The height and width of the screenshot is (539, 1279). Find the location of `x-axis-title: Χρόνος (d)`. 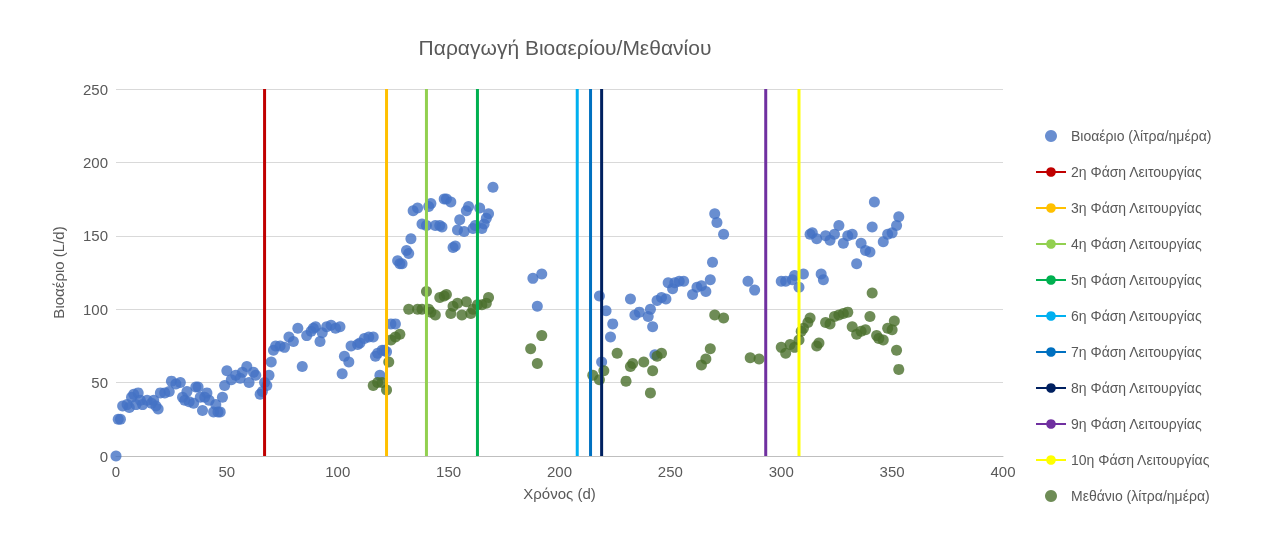

x-axis-title: Χρόνος (d) is located at coordinates (559, 493).